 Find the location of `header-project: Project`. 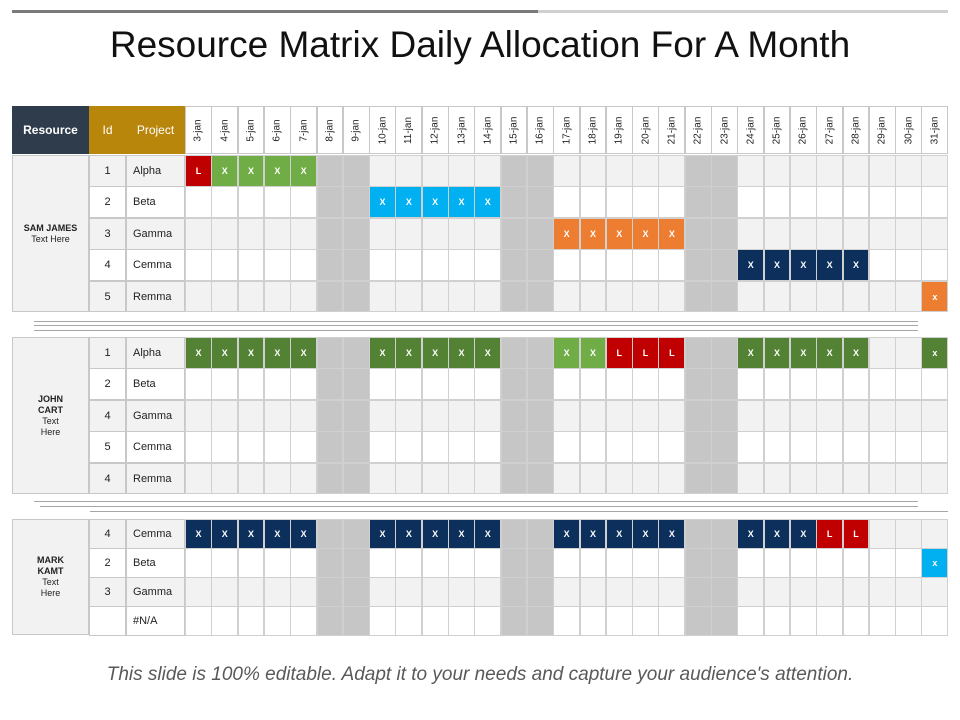

header-project: Project is located at coordinates (155, 130).